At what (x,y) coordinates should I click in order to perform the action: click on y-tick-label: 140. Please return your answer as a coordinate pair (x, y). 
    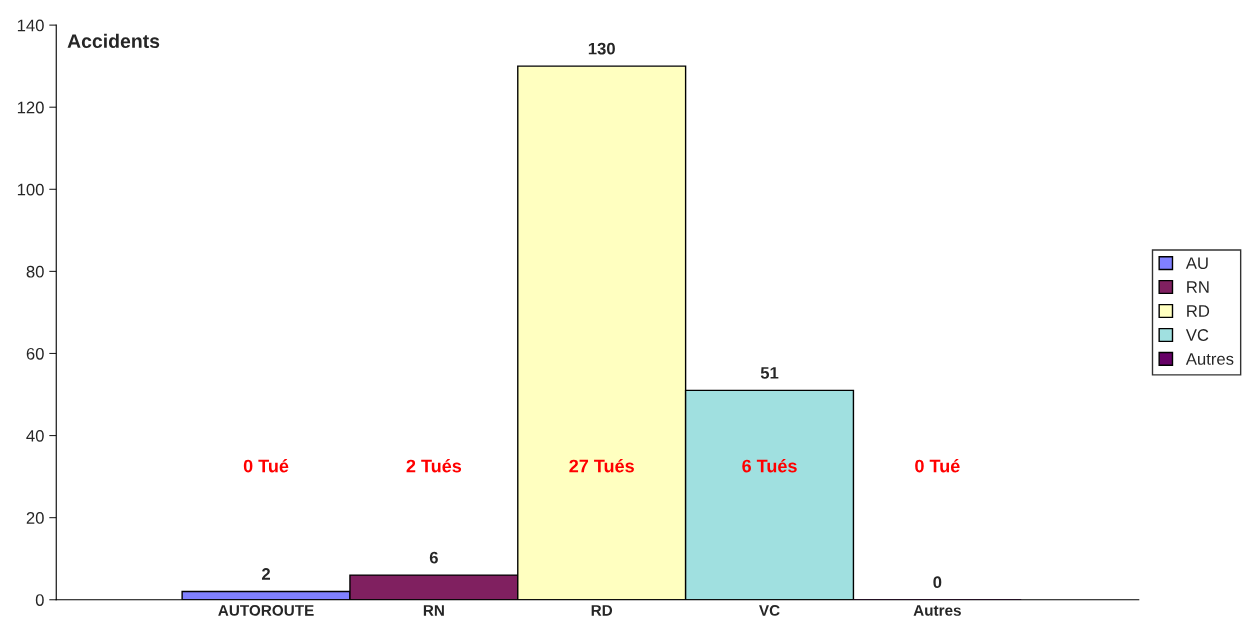
    Looking at the image, I should click on (30, 25).